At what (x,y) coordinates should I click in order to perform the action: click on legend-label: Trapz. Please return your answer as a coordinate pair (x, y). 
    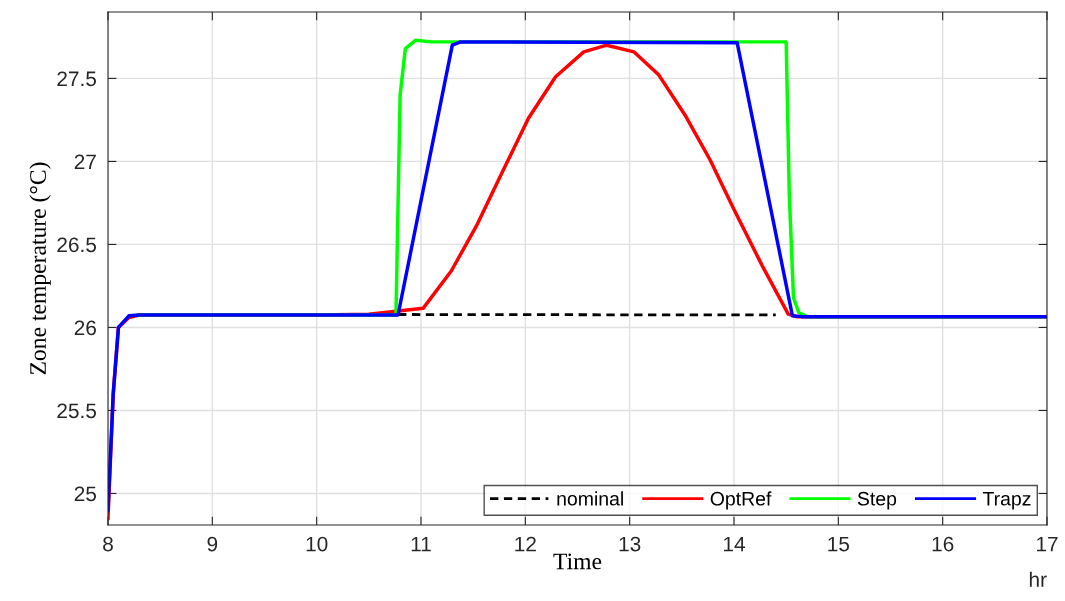
    Looking at the image, I should click on (1006, 501).